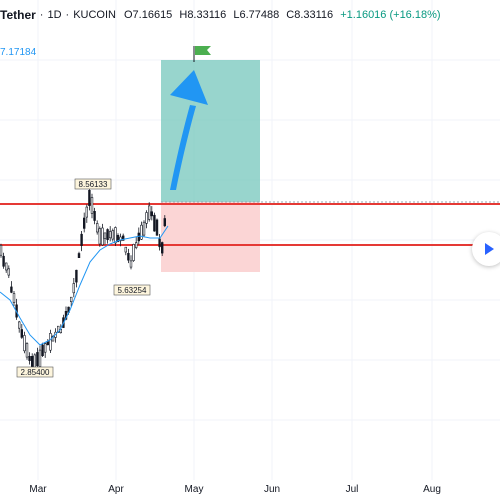 Image resolution: width=500 pixels, height=500 pixels. Describe the element at coordinates (390, 15) in the screenshot. I see `change-value: +1.16016 (+16.18%)` at that location.